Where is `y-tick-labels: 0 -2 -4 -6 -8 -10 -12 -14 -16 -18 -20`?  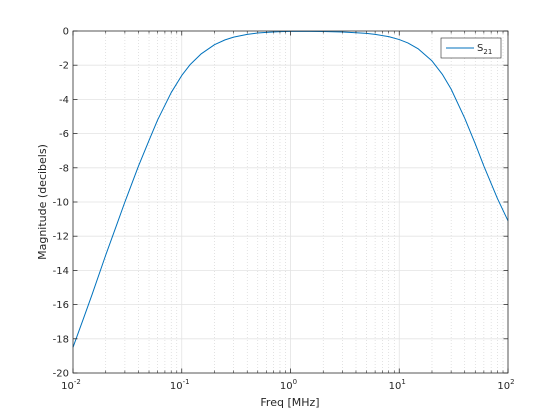
y-tick-labels: 0 -2 -4 -6 -8 -10 -12 -14 -16 -18 -20 is located at coordinates (61, 203).